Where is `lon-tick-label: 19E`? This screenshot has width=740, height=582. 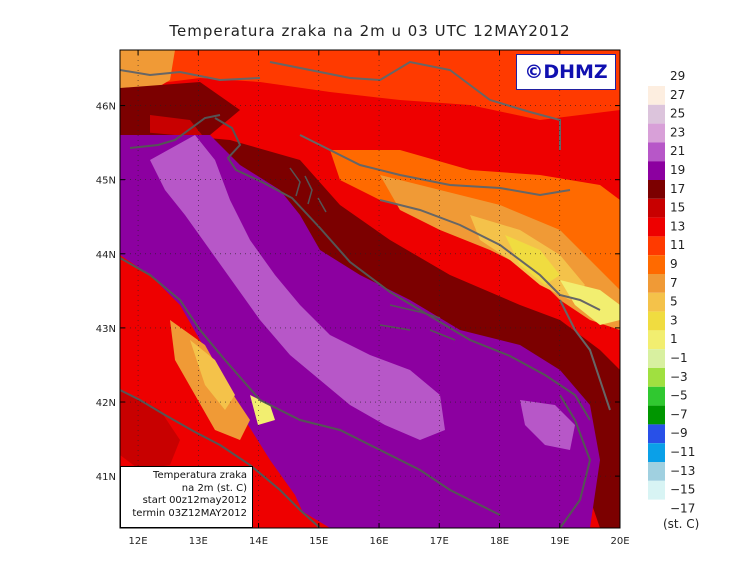
lon-tick-label: 19E is located at coordinates (559, 541).